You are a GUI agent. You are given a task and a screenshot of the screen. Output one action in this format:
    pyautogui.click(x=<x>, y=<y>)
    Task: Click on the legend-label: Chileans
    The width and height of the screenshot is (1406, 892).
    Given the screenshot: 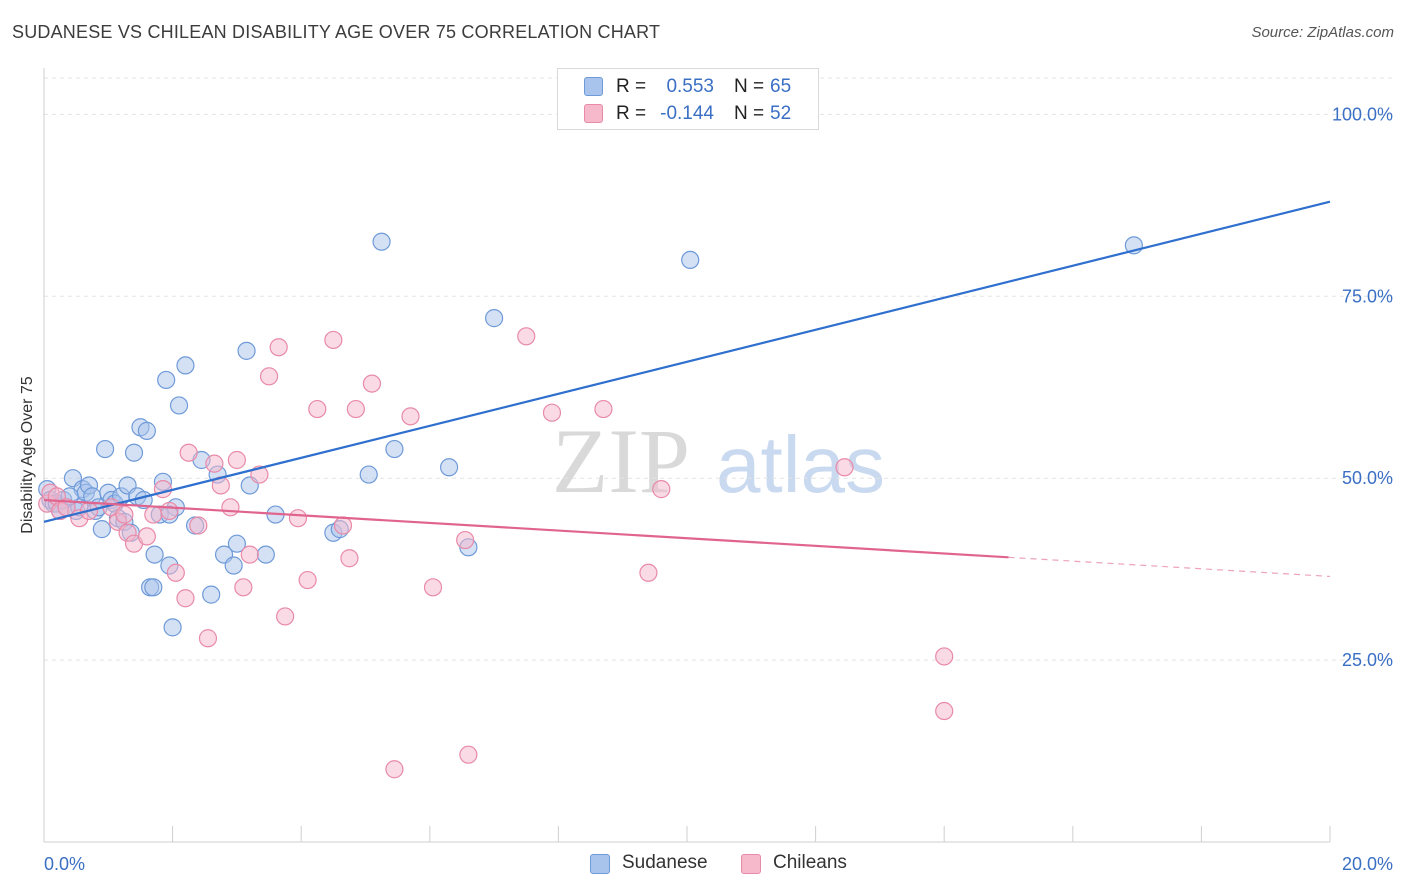 What is the action you would take?
    pyautogui.click(x=810, y=862)
    